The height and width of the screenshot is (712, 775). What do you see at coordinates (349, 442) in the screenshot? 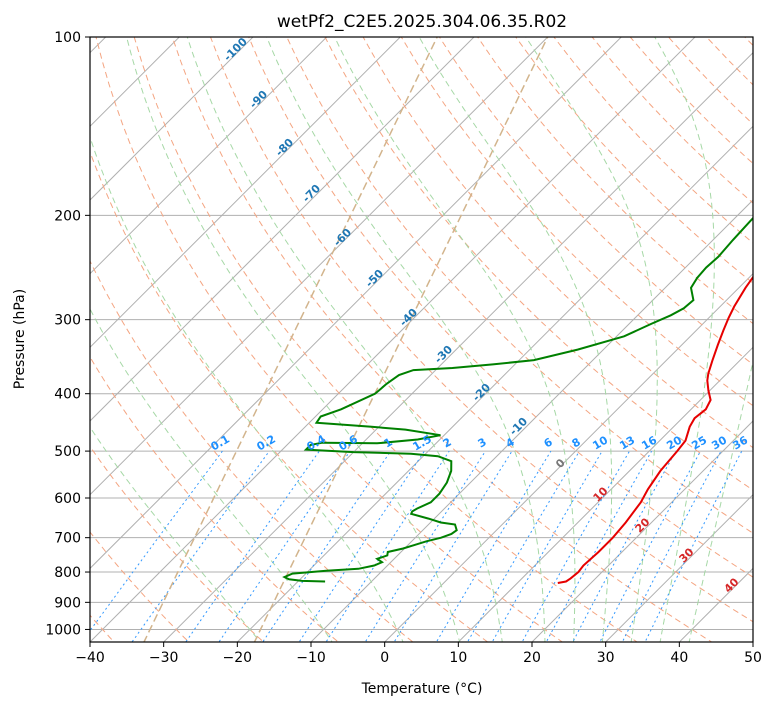
I see `mixing-ratio-label: 0.6` at bounding box center [349, 442].